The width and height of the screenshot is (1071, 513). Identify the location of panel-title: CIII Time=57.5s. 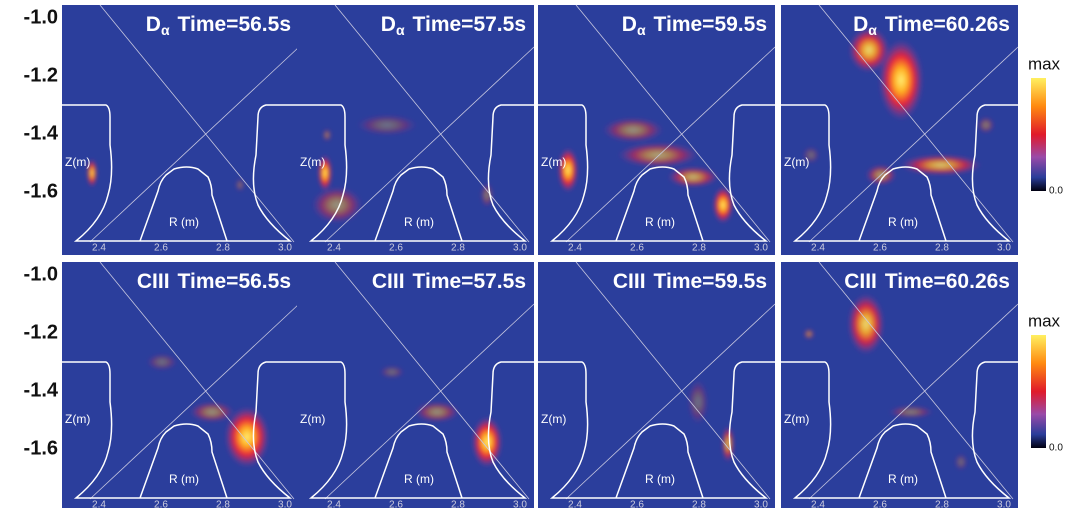
(449, 281).